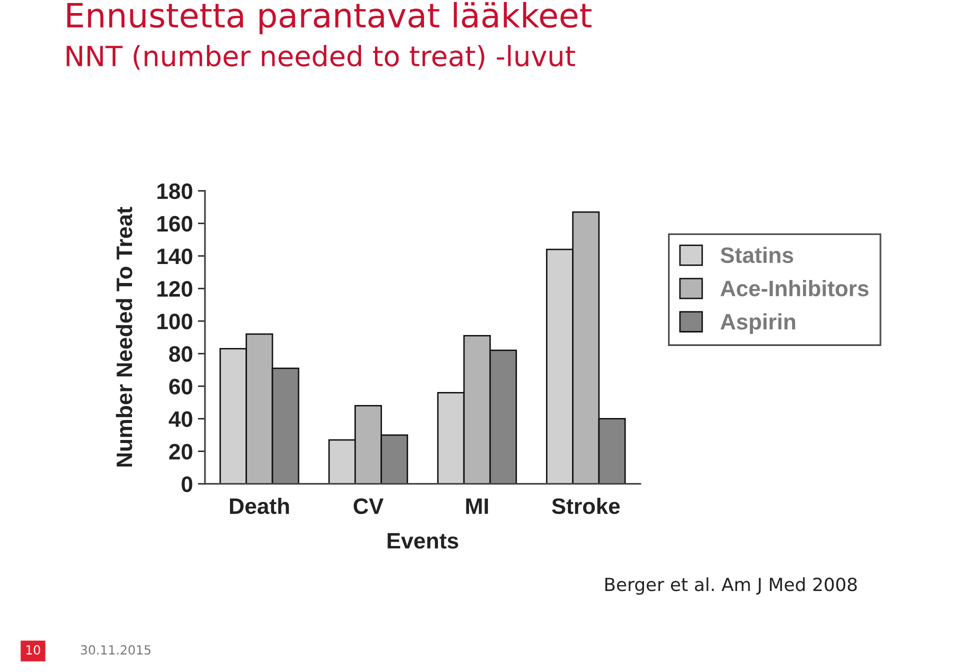  I want to click on y-tick-label: 60, so click(180, 386).